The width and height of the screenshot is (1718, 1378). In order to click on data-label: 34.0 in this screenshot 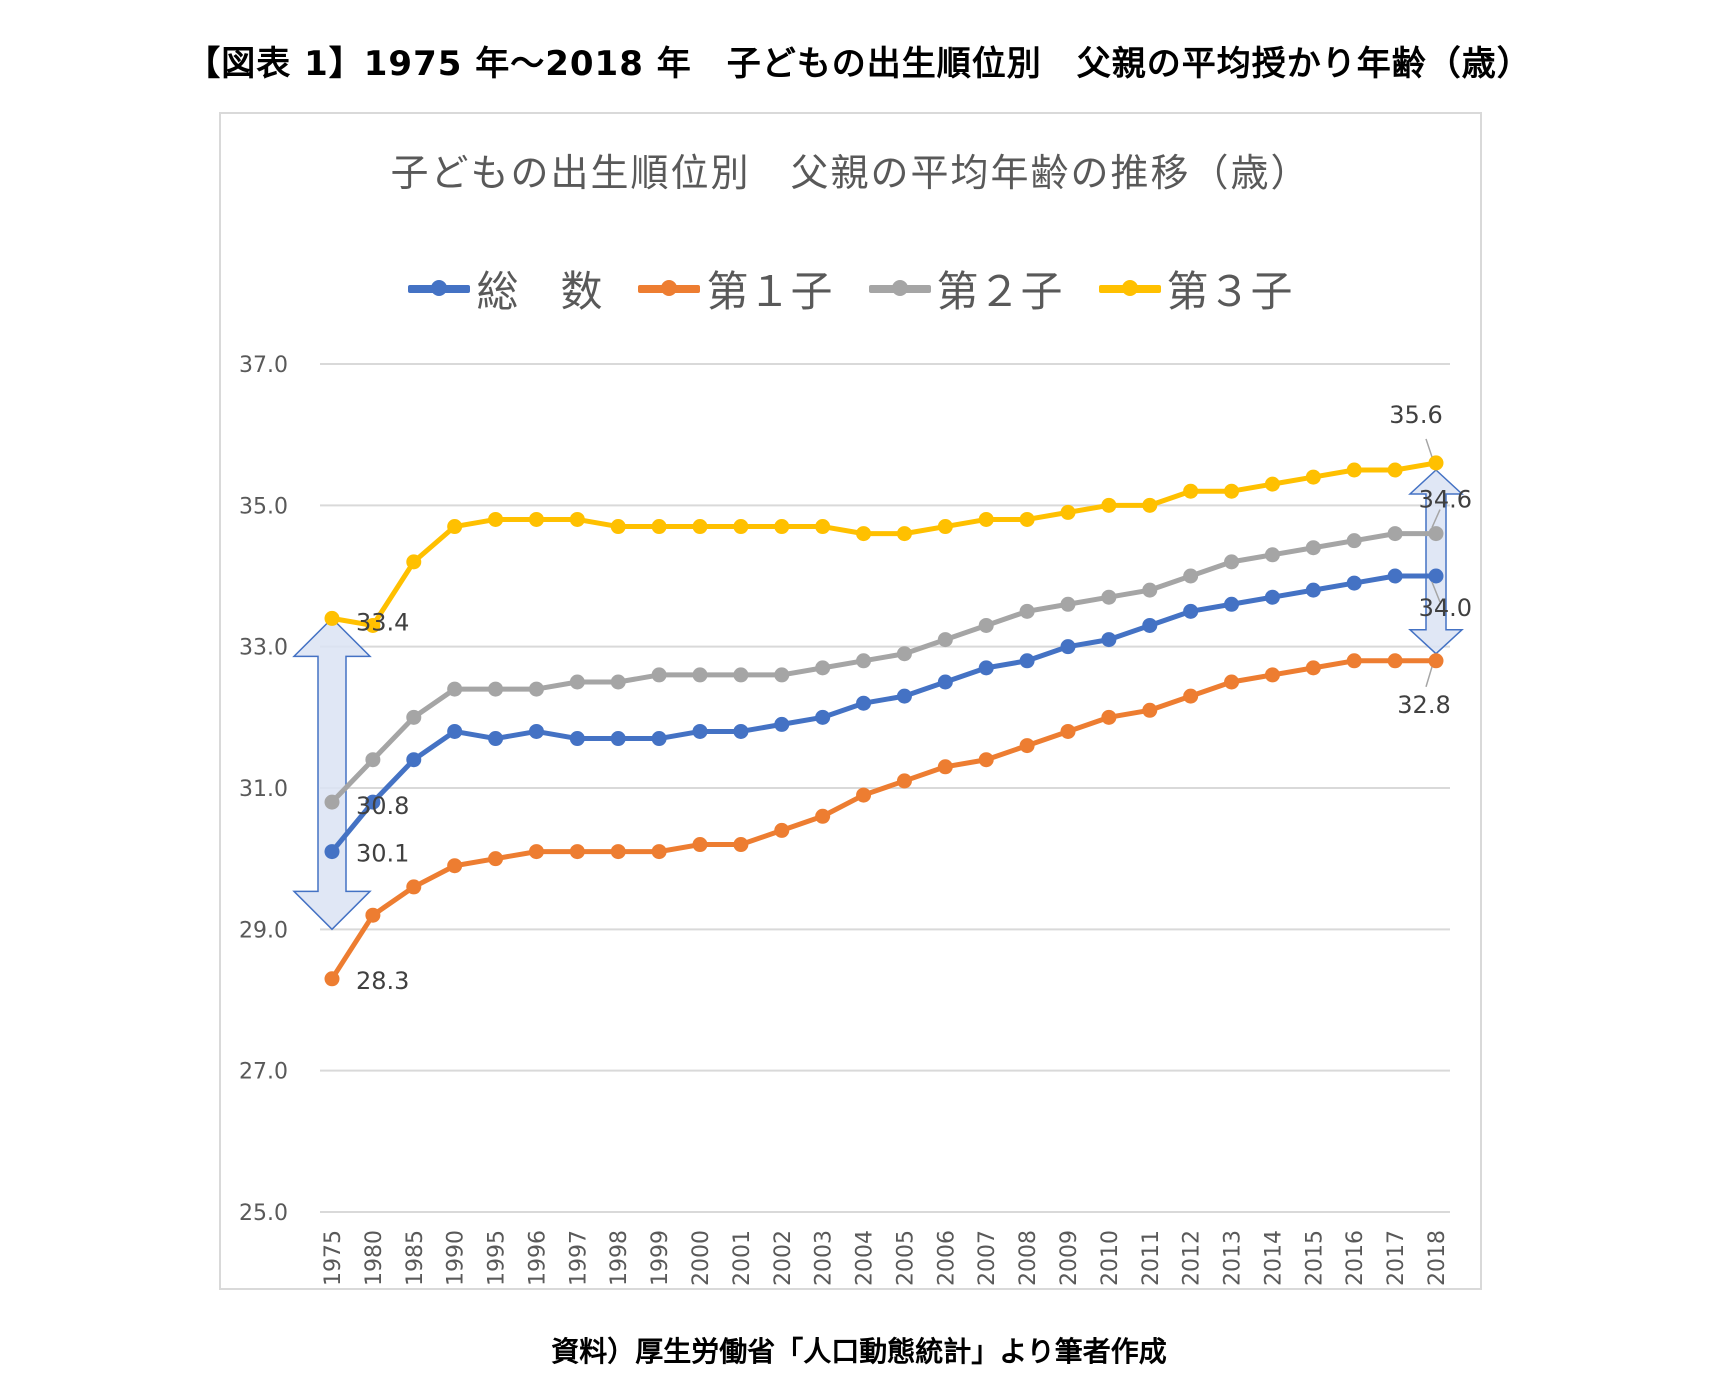, I will do `click(1445, 608)`.